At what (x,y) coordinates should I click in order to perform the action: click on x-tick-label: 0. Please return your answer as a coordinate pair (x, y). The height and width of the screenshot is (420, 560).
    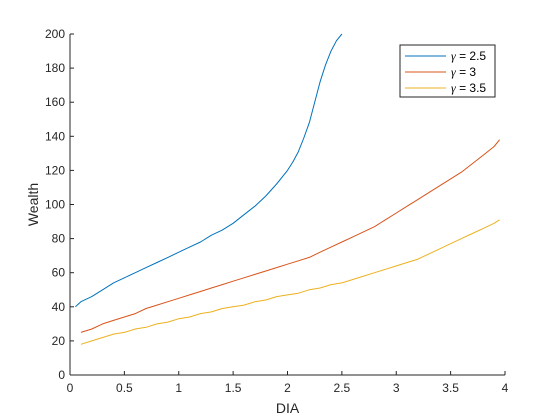
    Looking at the image, I should click on (70, 388).